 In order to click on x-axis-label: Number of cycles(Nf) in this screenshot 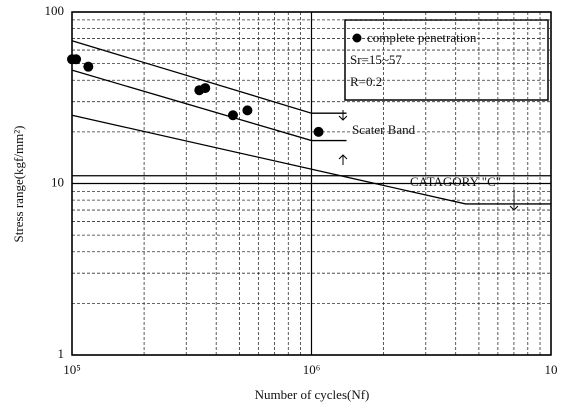, I will do `click(312, 394)`.